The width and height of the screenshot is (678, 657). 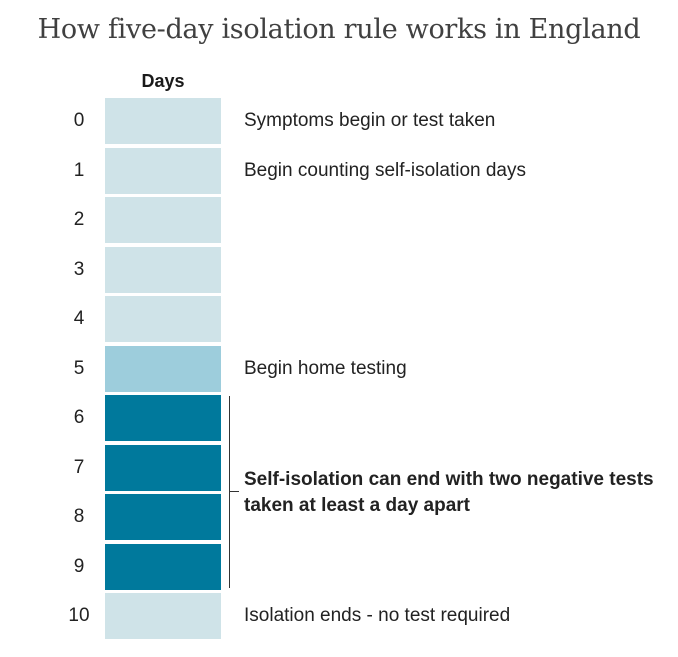 What do you see at coordinates (79, 170) in the screenshot?
I see `day-number: 1` at bounding box center [79, 170].